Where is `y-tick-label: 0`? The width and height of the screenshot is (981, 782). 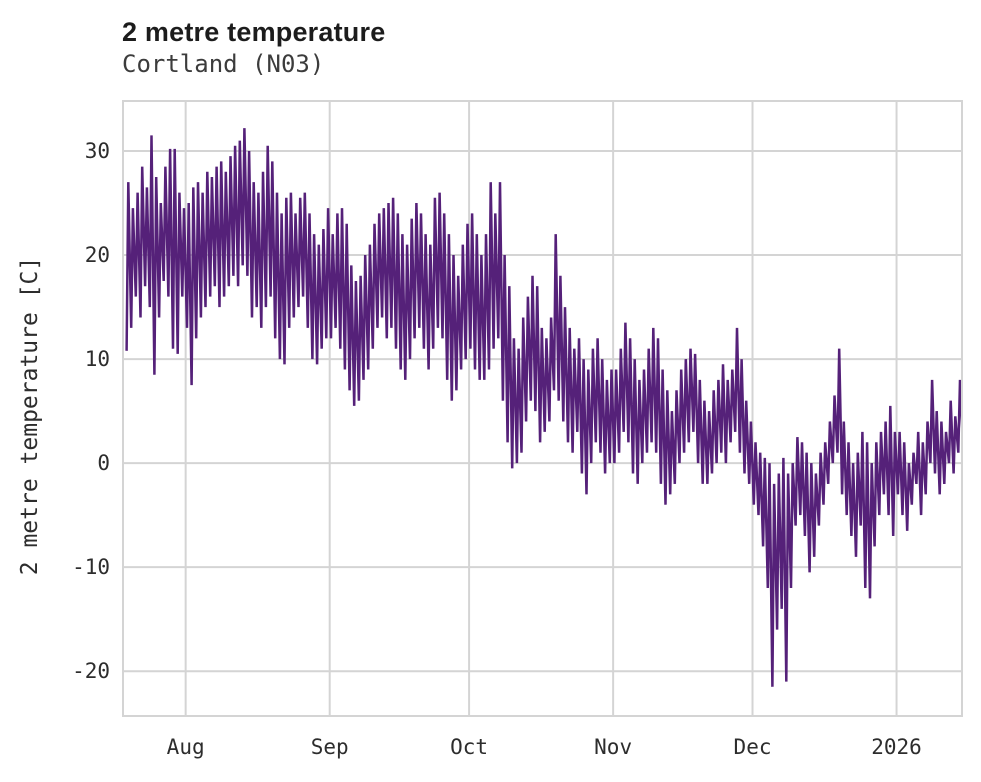 y-tick-label: 0 is located at coordinates (103, 463).